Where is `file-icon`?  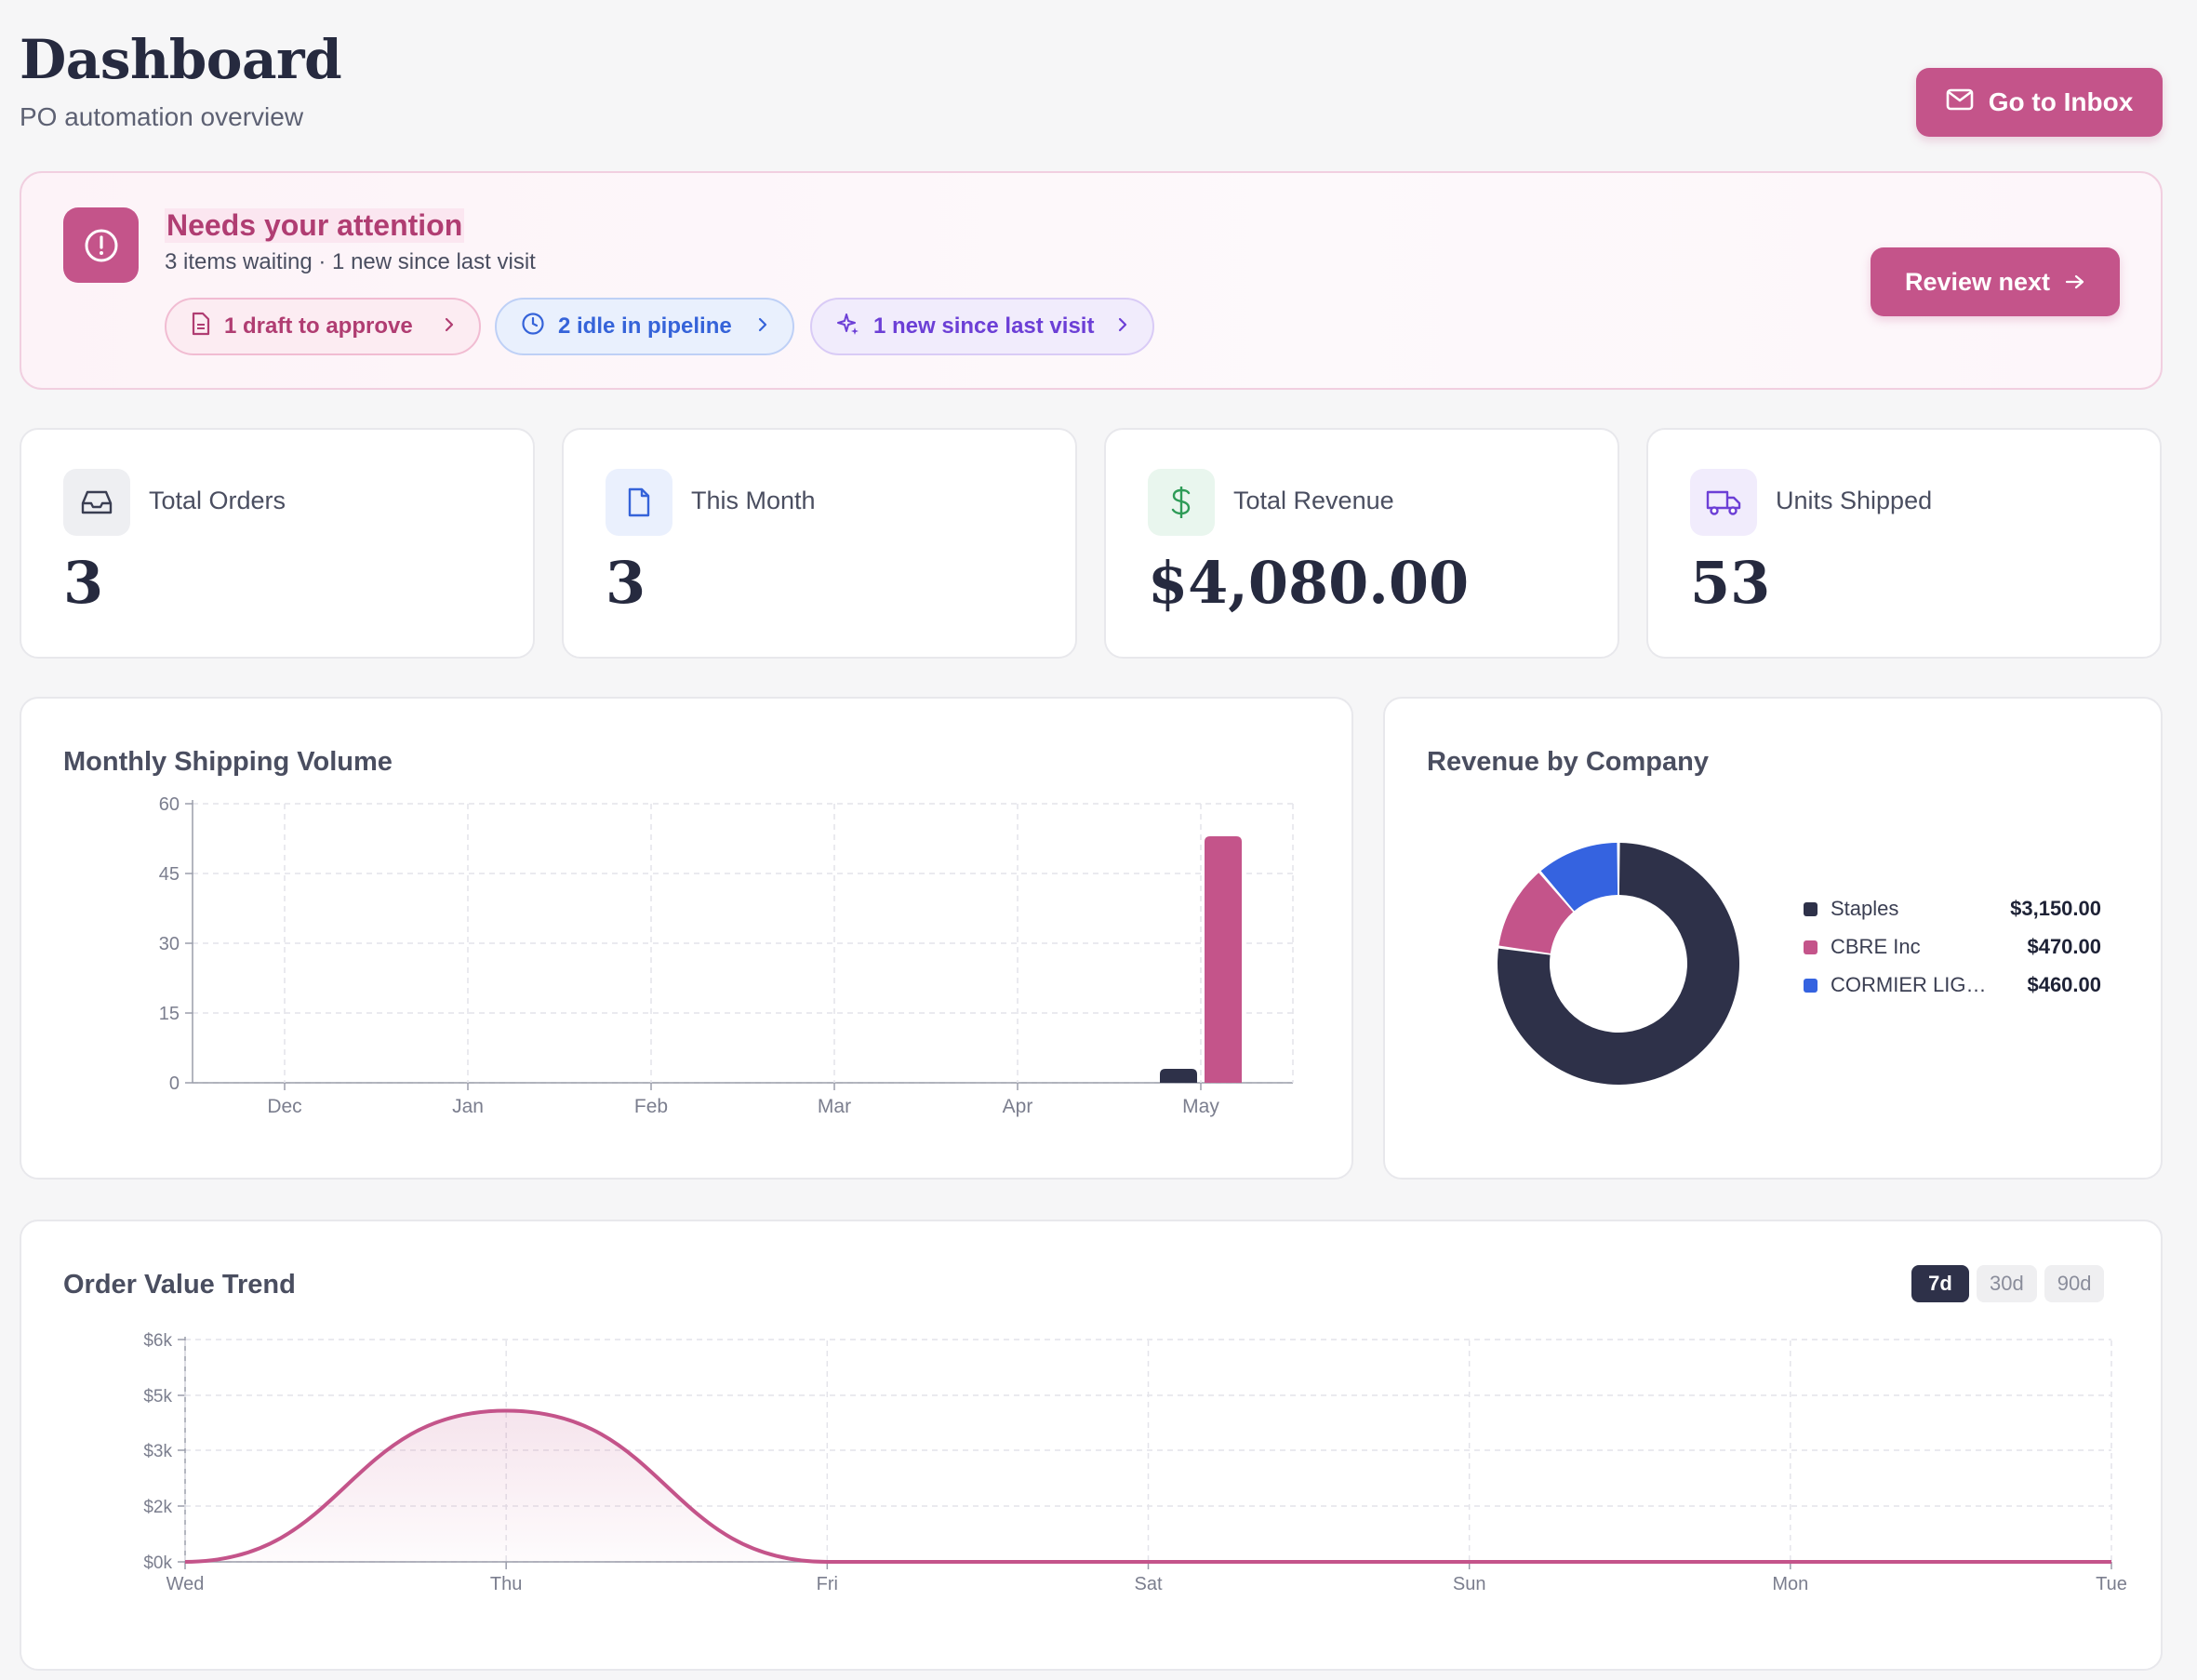 file-icon is located at coordinates (639, 502).